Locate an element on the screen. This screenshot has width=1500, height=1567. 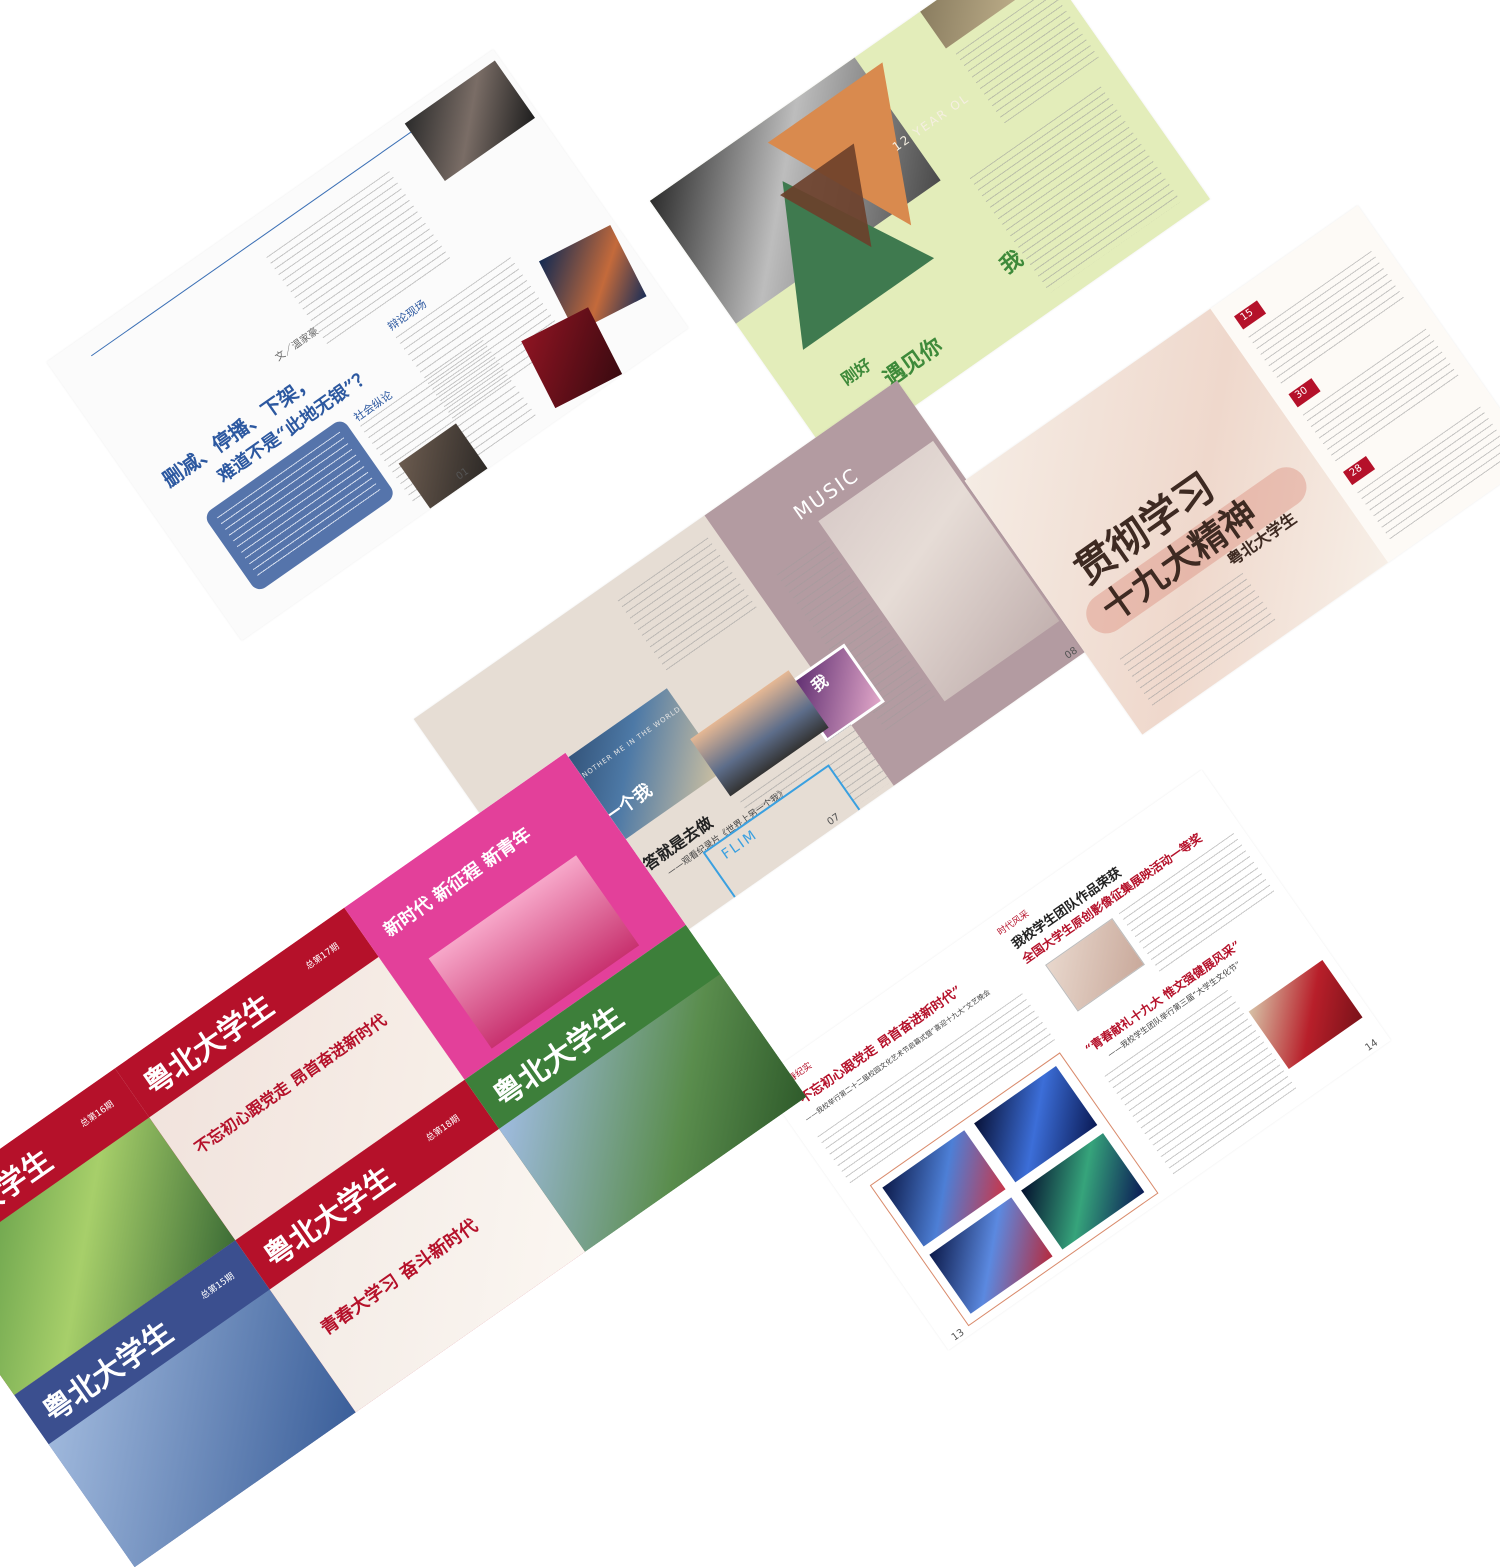
cast-photo is located at coordinates (470, 120).